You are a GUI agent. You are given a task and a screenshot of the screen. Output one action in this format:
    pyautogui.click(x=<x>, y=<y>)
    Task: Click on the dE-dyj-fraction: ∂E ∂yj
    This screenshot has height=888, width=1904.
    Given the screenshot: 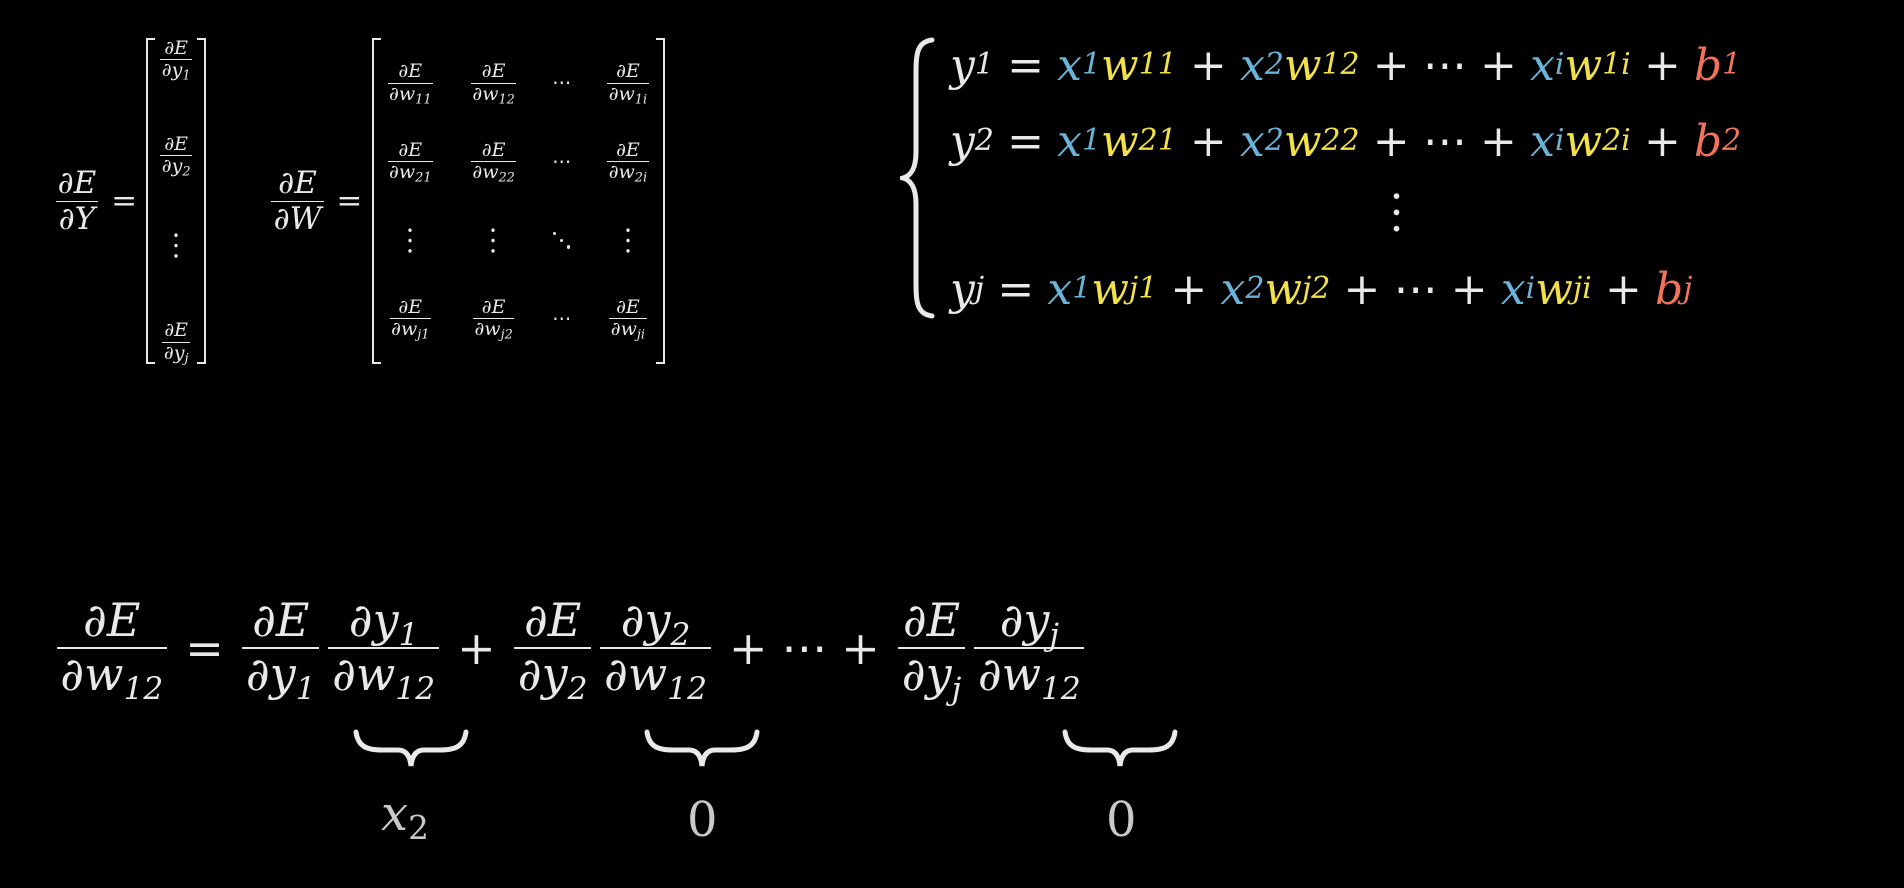 What is the action you would take?
    pyautogui.click(x=931, y=649)
    